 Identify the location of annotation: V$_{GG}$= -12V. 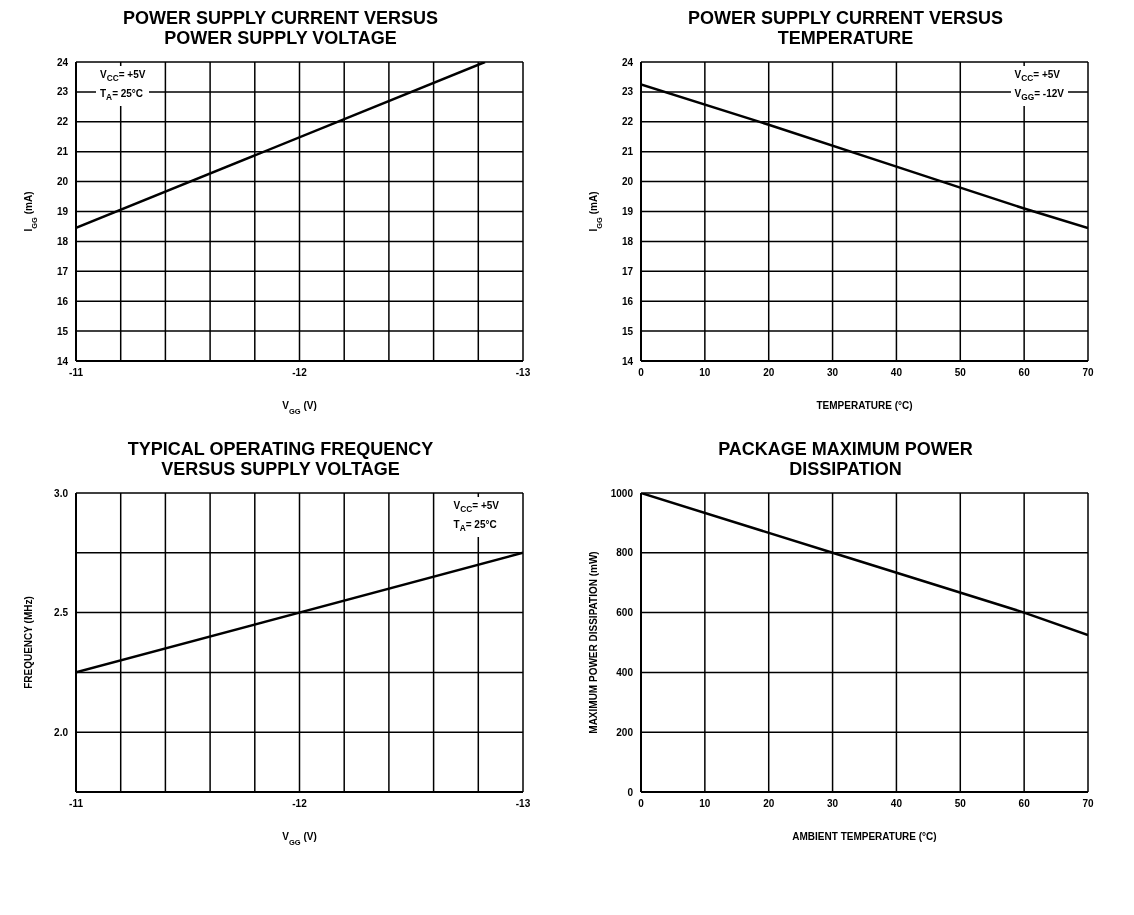
(1039, 95).